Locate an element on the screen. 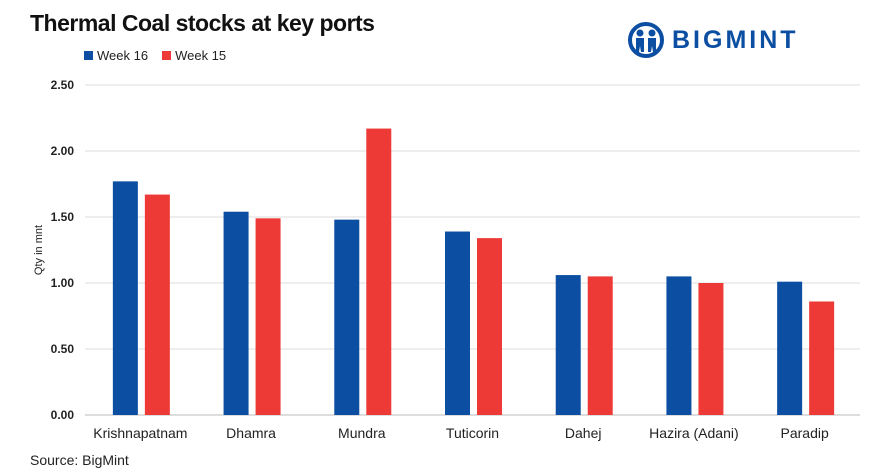  bar-week16-paradip is located at coordinates (790, 348).